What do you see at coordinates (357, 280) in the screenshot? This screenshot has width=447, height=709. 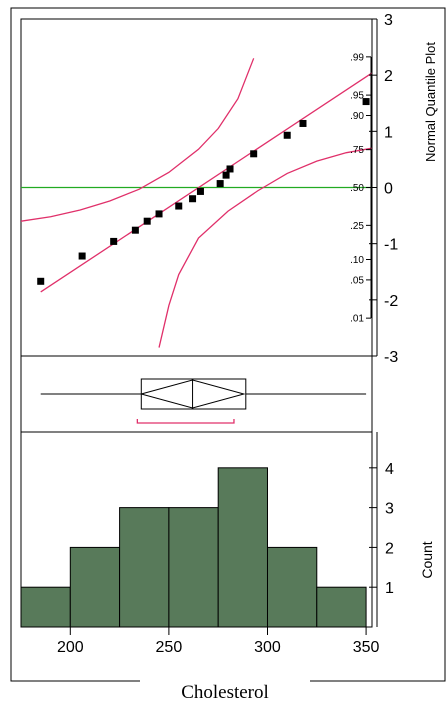 I see `probability-tick-label: .05` at bounding box center [357, 280].